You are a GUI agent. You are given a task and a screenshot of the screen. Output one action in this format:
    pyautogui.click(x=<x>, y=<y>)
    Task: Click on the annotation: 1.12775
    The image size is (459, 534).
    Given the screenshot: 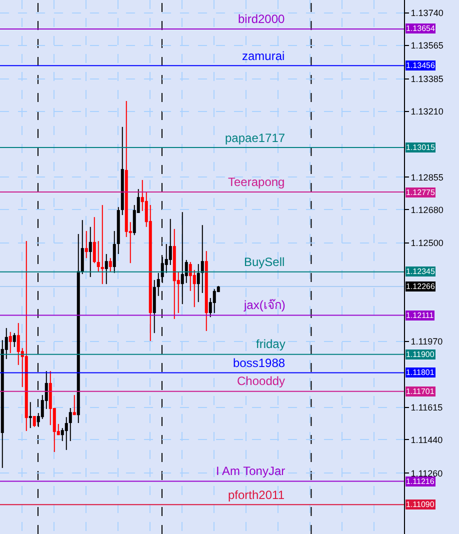 What is the action you would take?
    pyautogui.click(x=421, y=192)
    